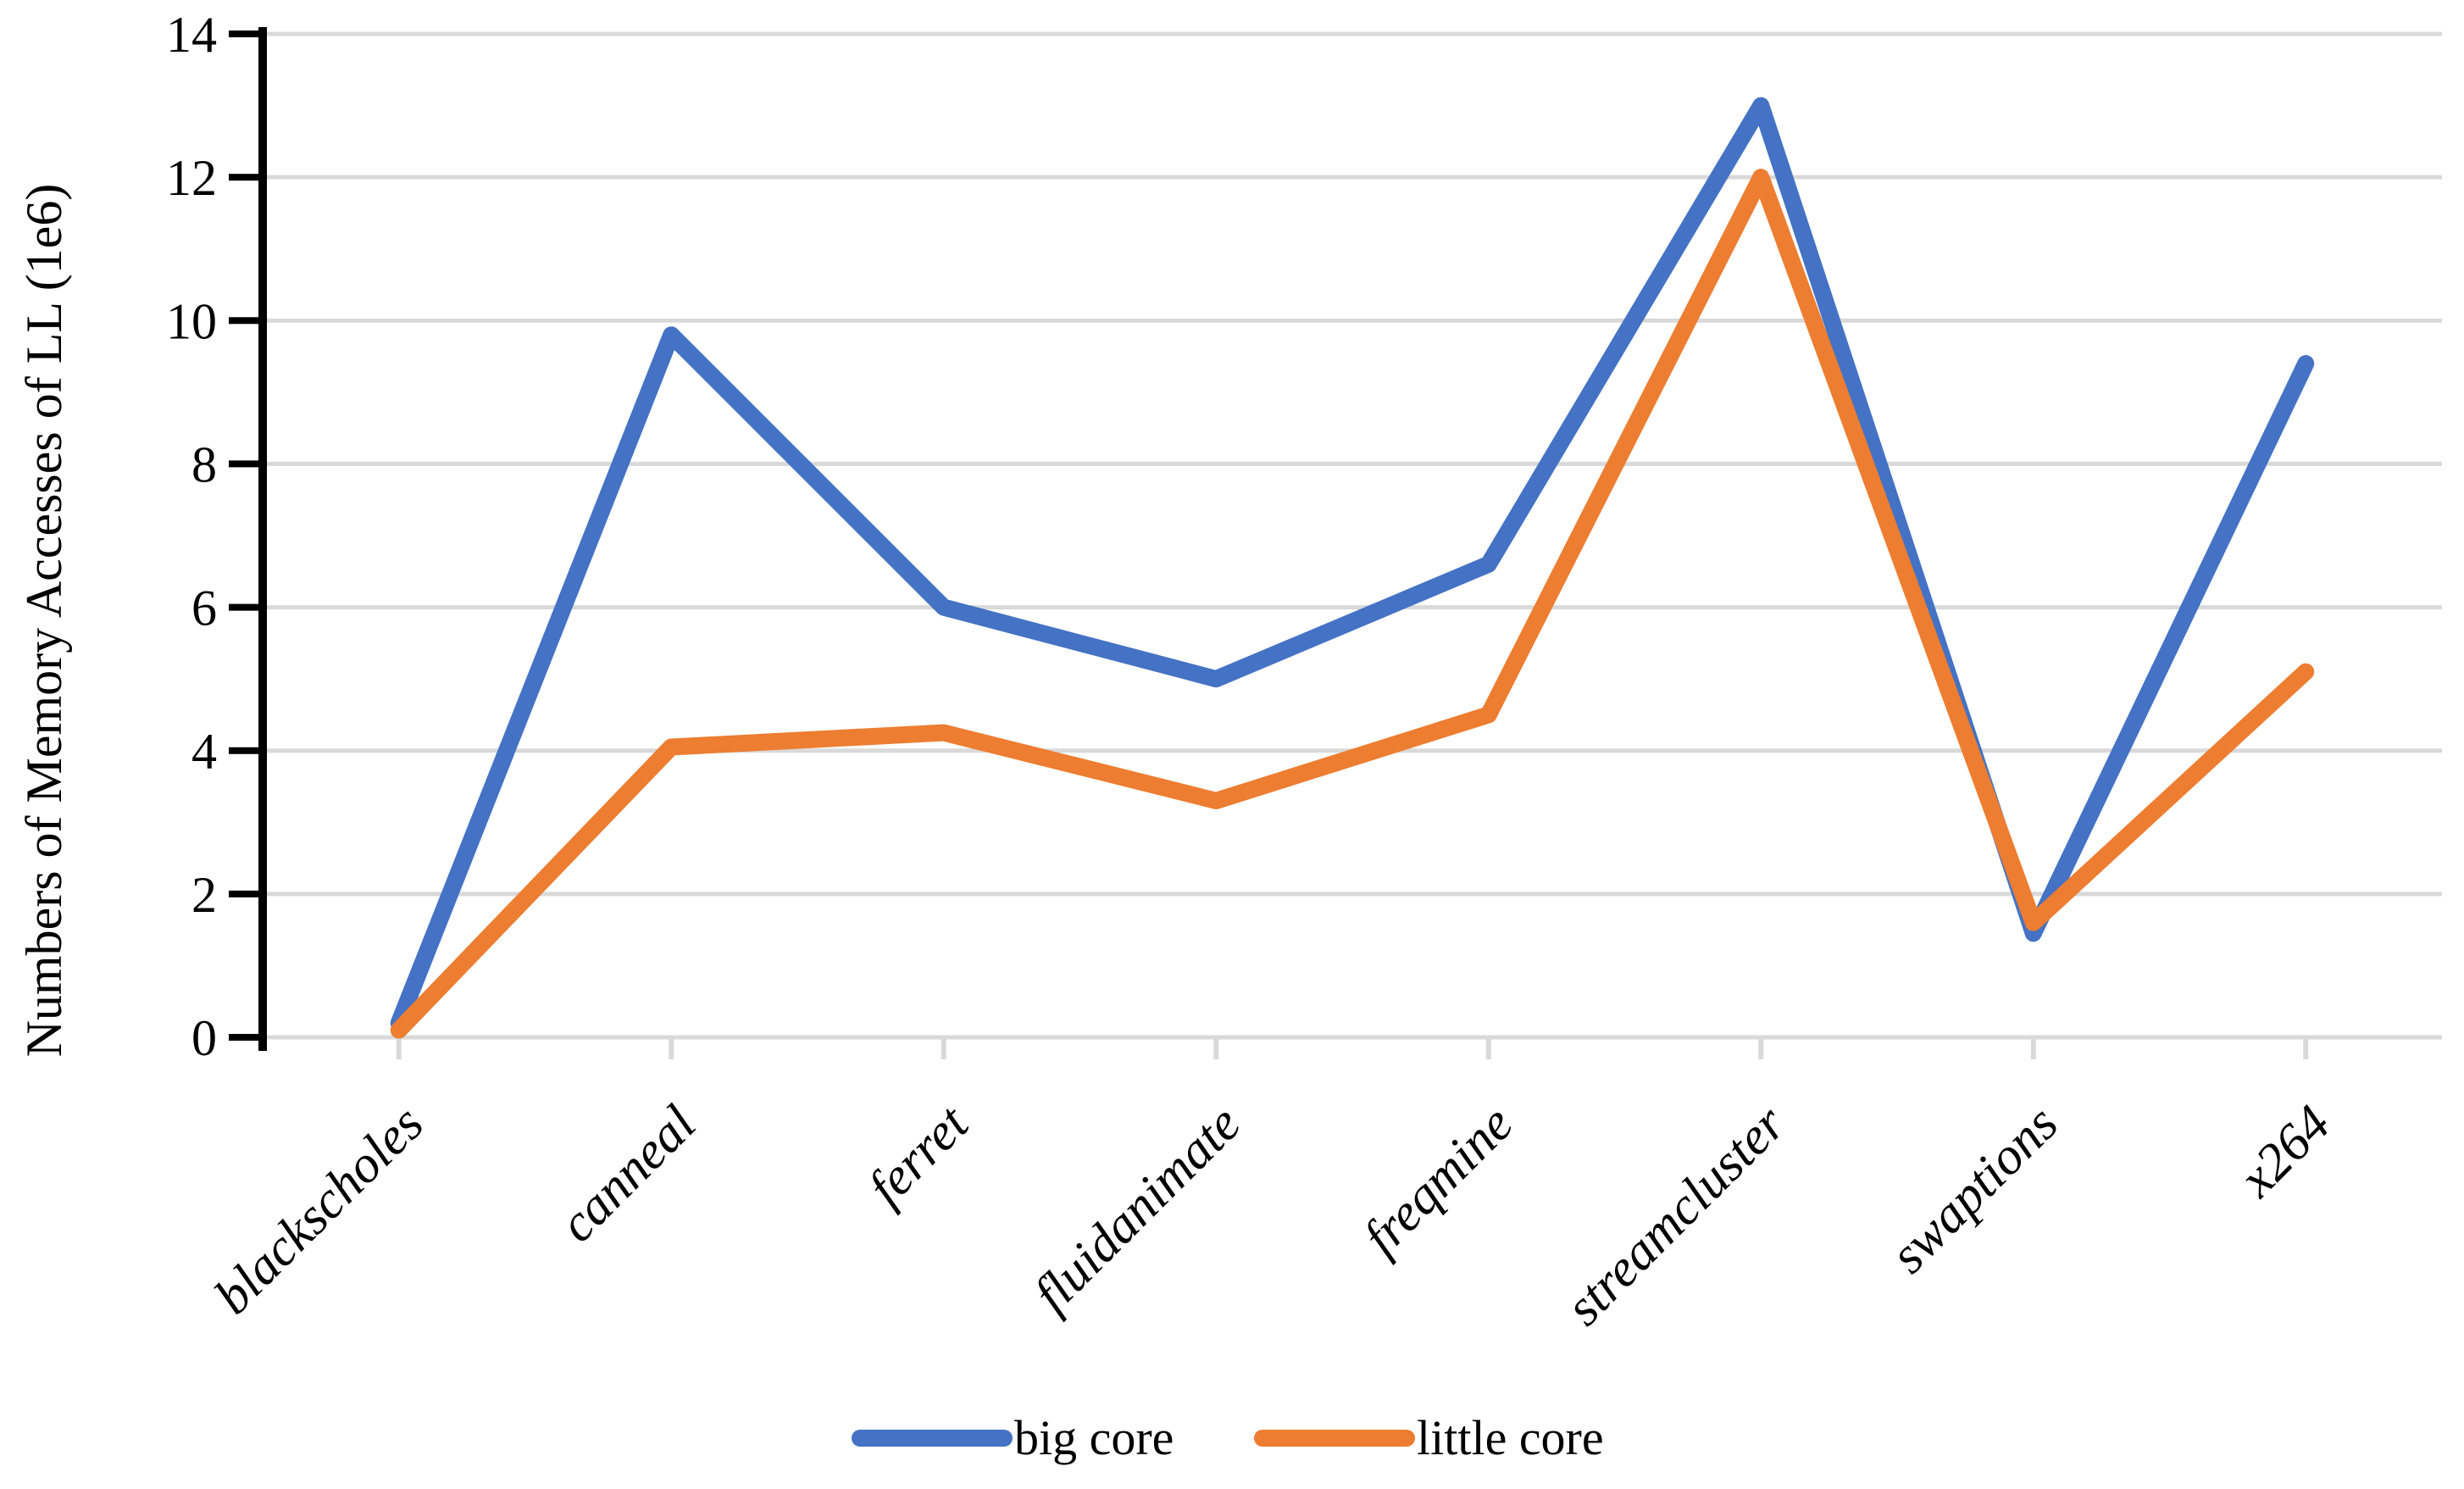 This screenshot has width=2464, height=1489. Describe the element at coordinates (2285, 1151) in the screenshot. I see `x-category-label-x264: x264` at that location.